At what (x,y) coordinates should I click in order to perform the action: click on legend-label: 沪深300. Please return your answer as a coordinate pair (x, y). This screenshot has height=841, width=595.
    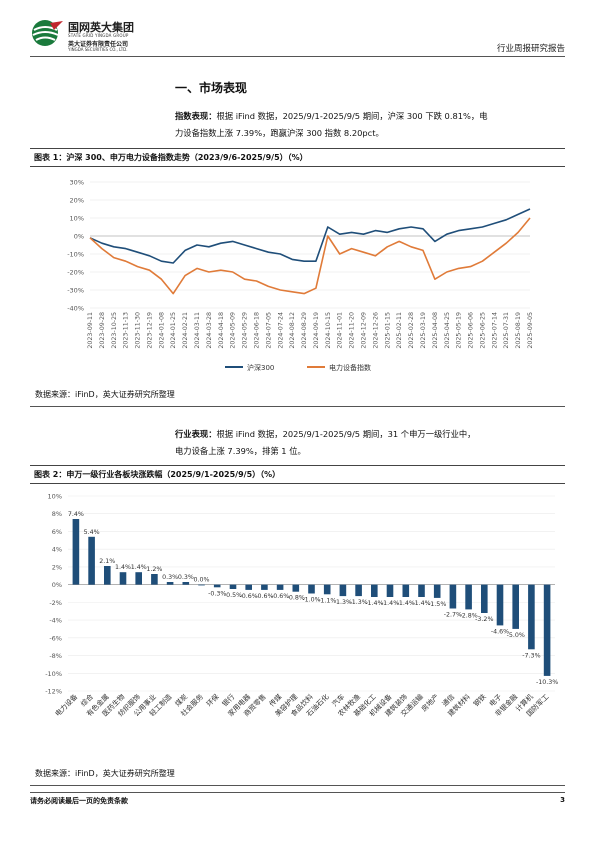
    Looking at the image, I should click on (260, 367).